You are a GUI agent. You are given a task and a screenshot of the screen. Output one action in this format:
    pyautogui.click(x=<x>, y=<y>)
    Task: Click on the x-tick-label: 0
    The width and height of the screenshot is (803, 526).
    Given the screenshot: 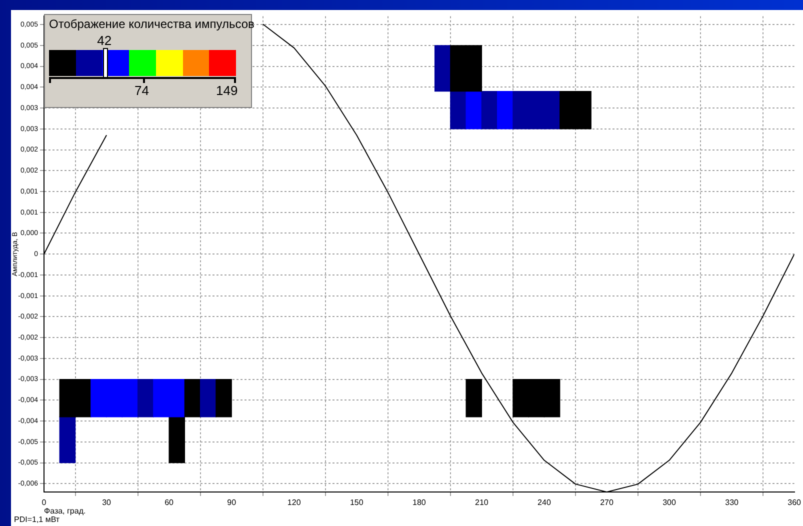 What is the action you would take?
    pyautogui.click(x=44, y=503)
    